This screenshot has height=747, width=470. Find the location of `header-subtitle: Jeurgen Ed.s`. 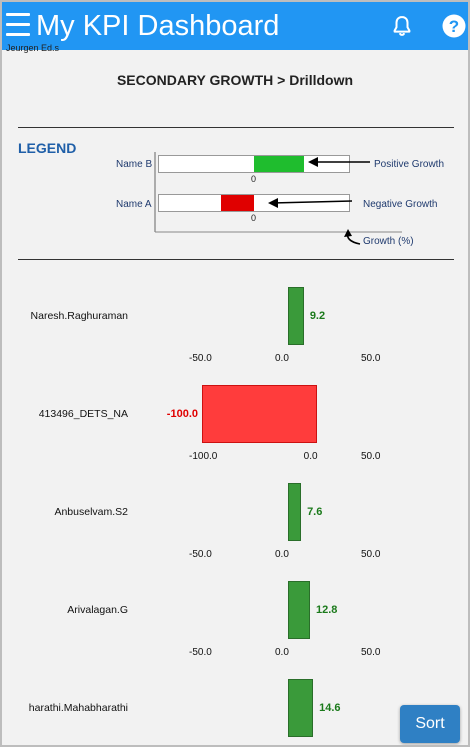

header-subtitle: Jeurgen Ed.s is located at coordinates (33, 48).